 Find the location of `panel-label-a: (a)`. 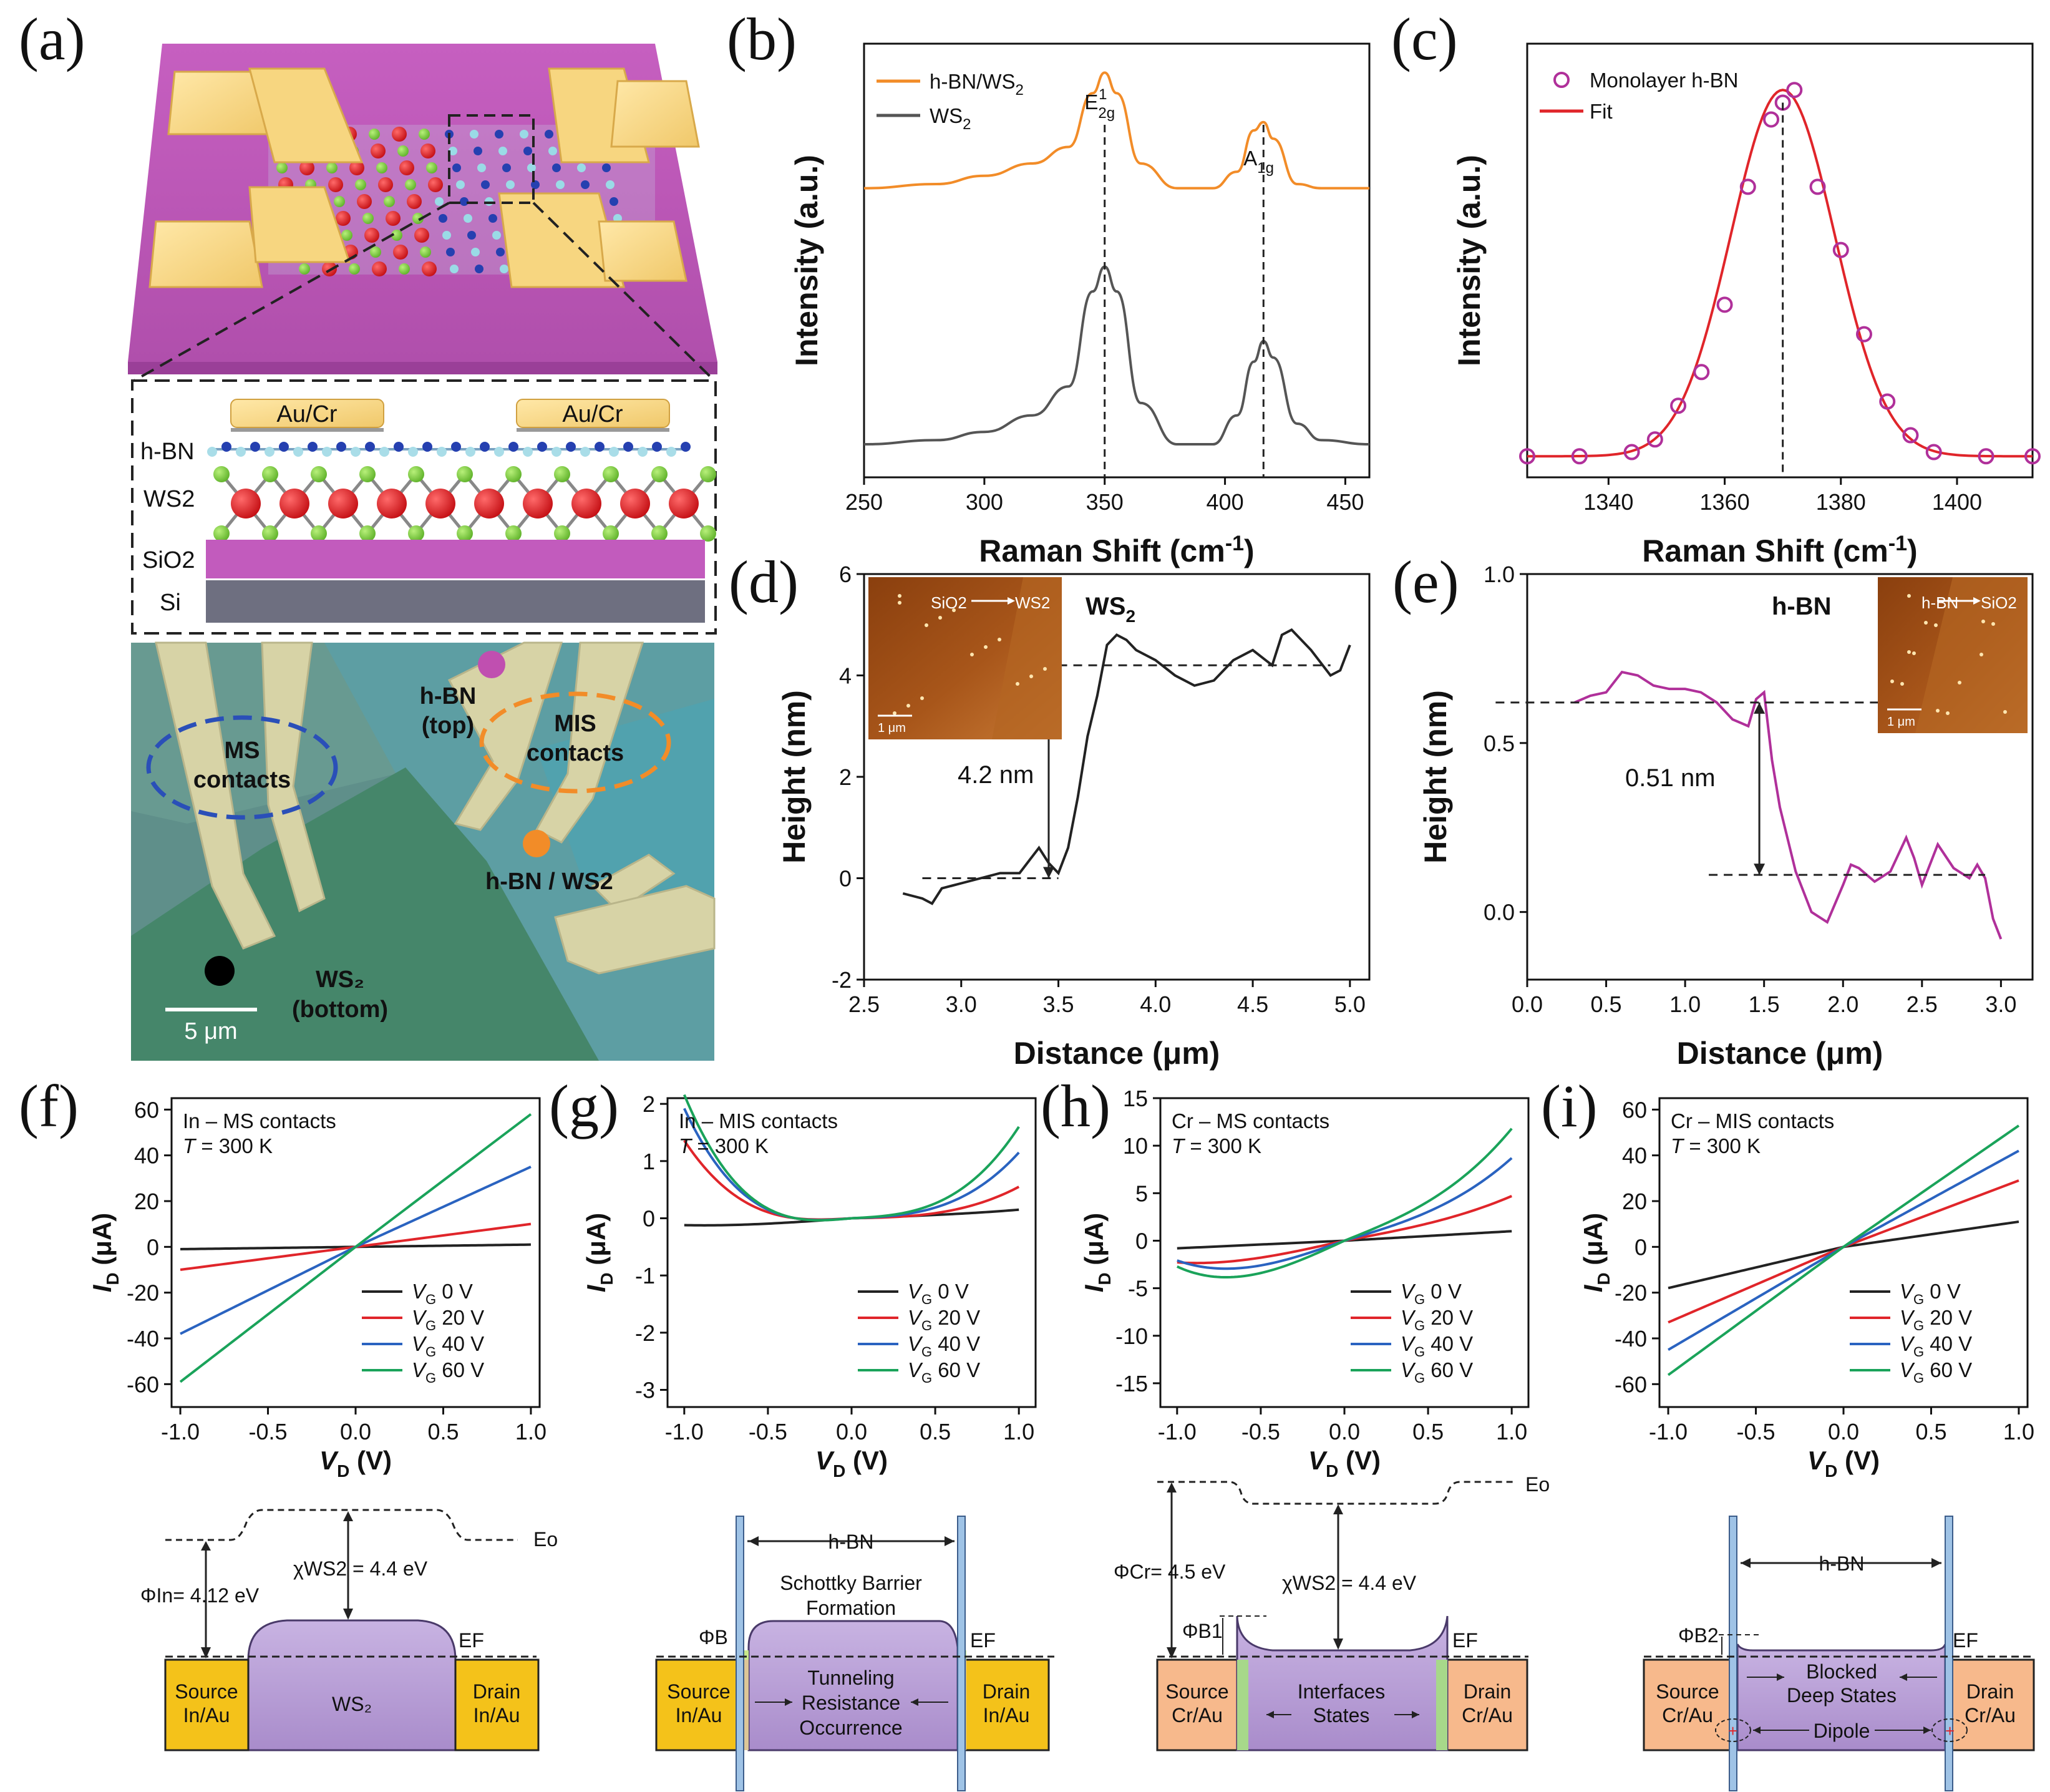

panel-label-a: (a) is located at coordinates (52, 39).